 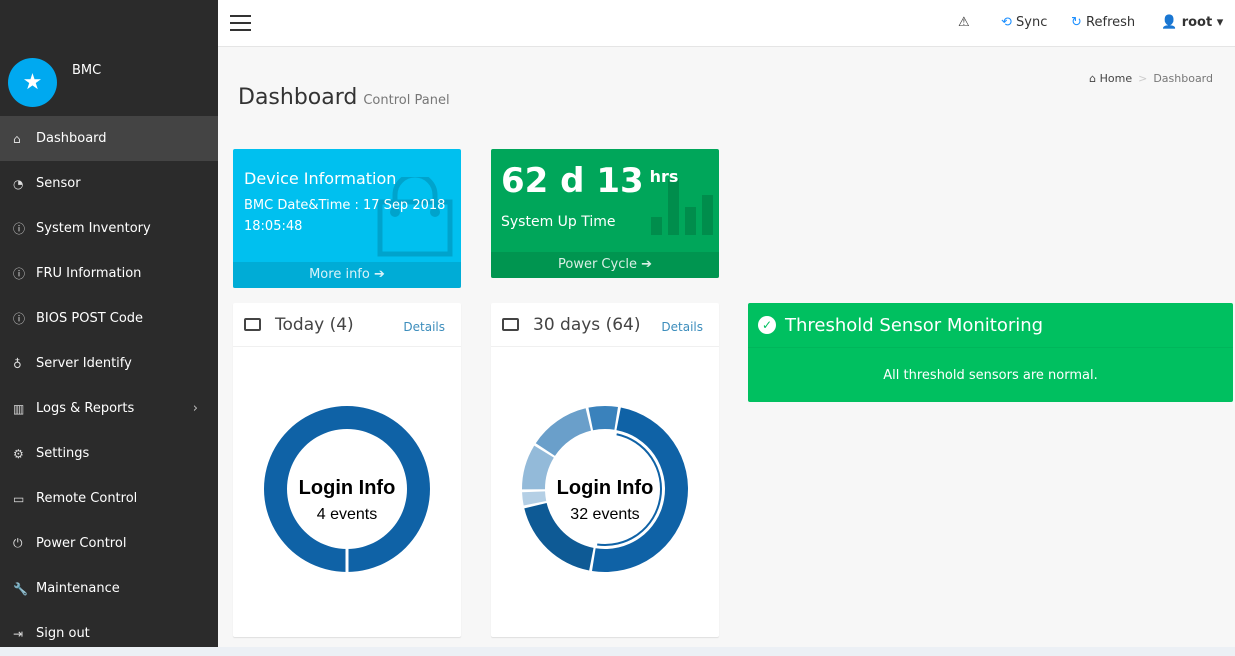 What do you see at coordinates (20, 588) in the screenshot?
I see `wrench-icon: 🔧` at bounding box center [20, 588].